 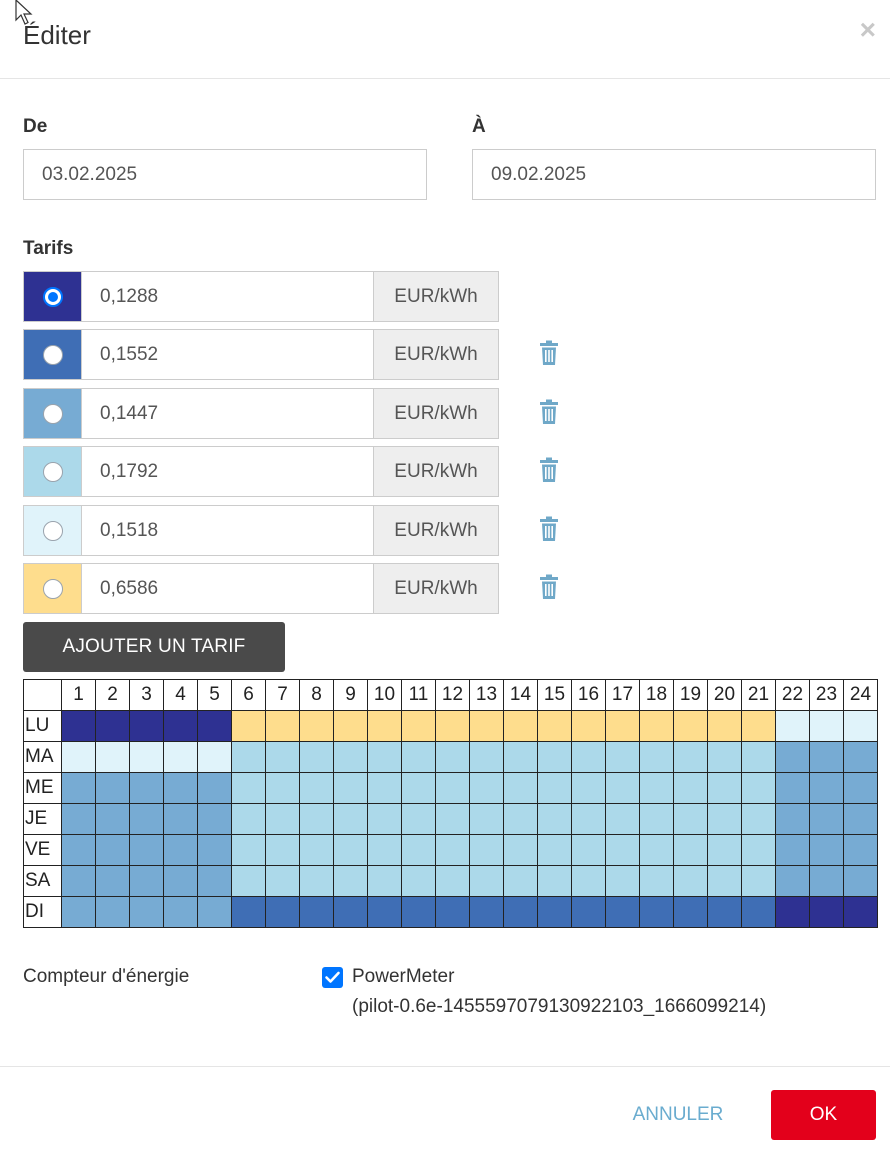 What do you see at coordinates (225, 174) in the screenshot?
I see `from-date-input` at bounding box center [225, 174].